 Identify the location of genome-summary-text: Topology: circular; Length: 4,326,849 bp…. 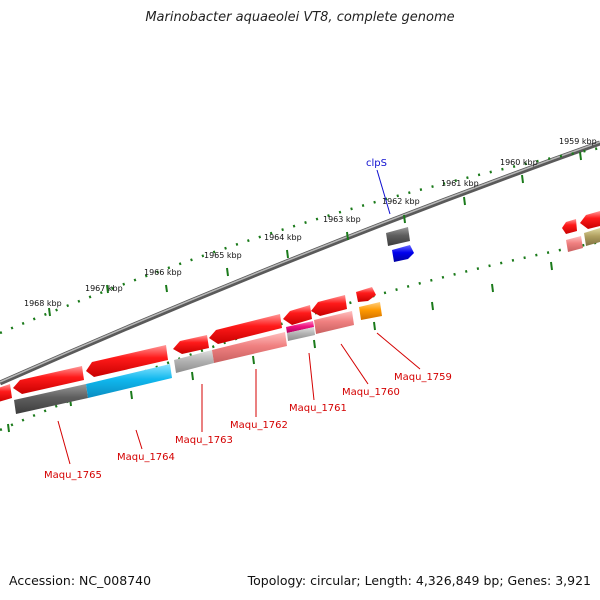
(419, 580).